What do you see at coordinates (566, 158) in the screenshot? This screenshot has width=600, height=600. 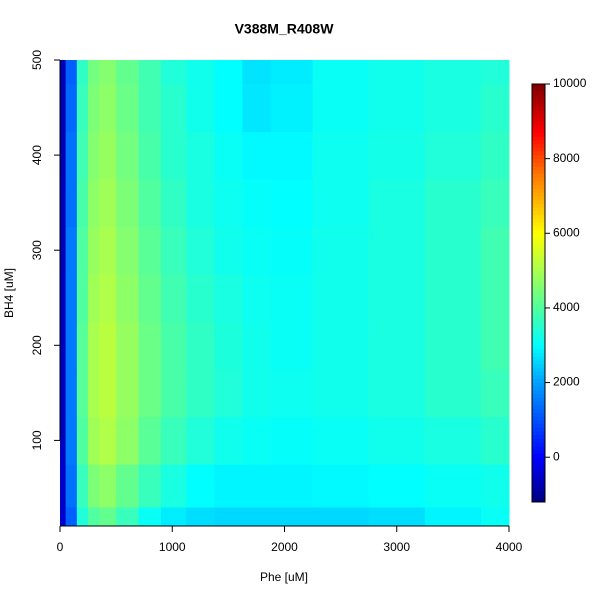 I see `colorbar-tick-label: 8000` at bounding box center [566, 158].